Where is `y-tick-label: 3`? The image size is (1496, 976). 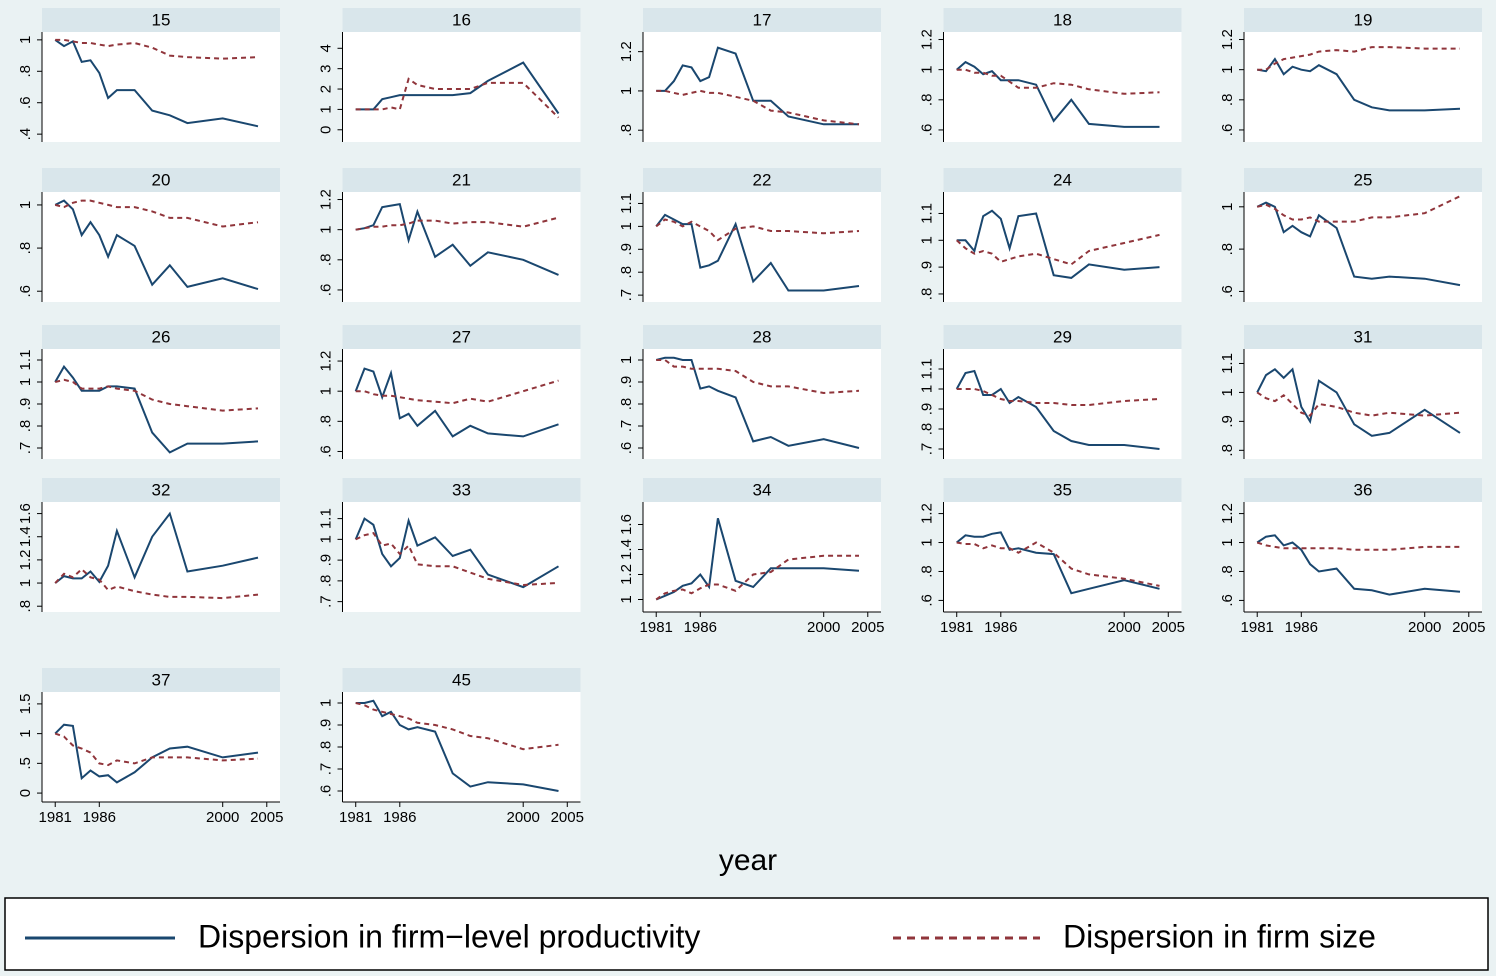
y-tick-label: 3 is located at coordinates (325, 68).